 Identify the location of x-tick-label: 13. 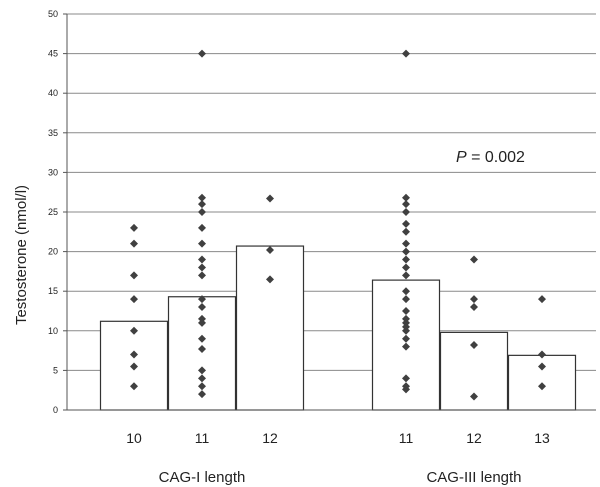
(542, 438).